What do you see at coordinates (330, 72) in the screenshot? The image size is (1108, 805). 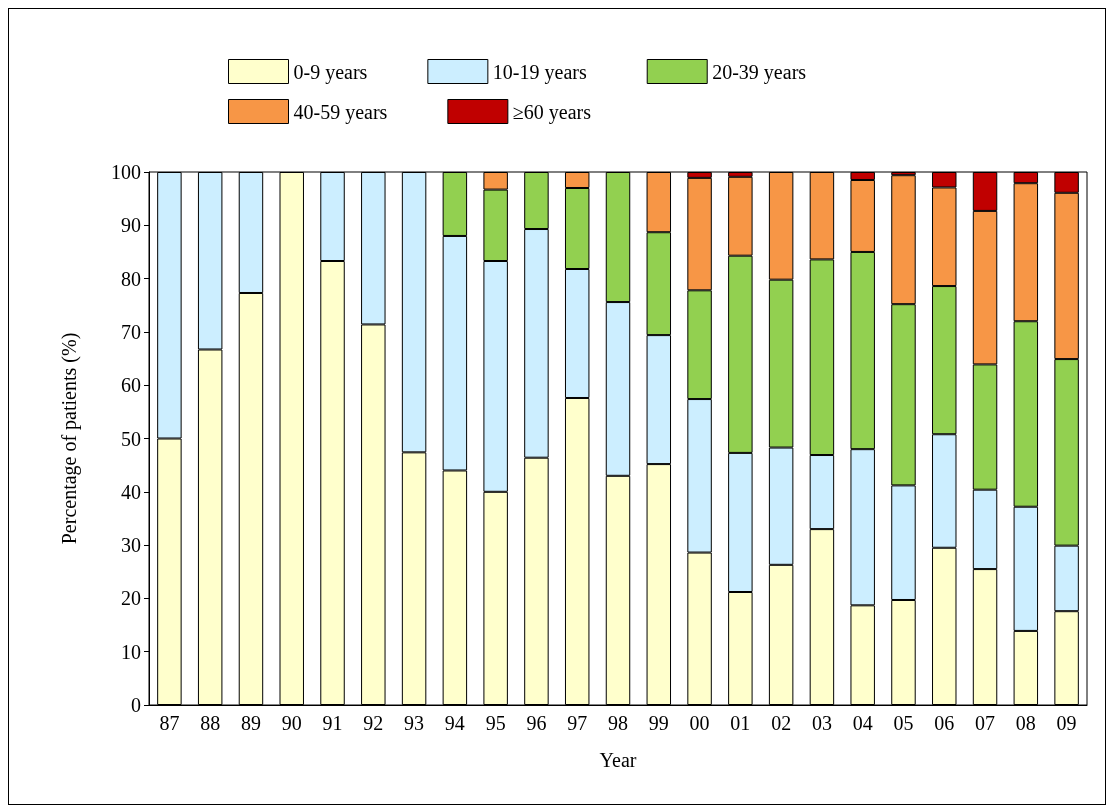 I see `legend-label: 0-9 years` at bounding box center [330, 72].